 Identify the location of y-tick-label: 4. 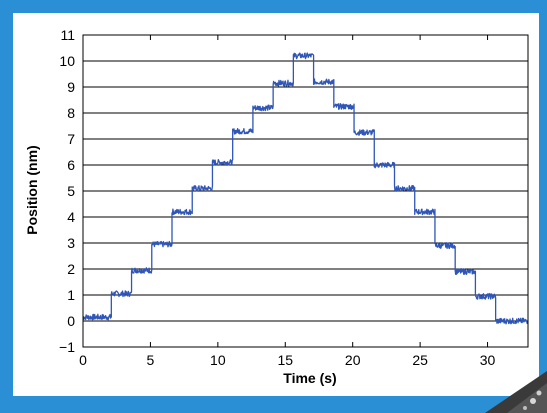
(71, 217).